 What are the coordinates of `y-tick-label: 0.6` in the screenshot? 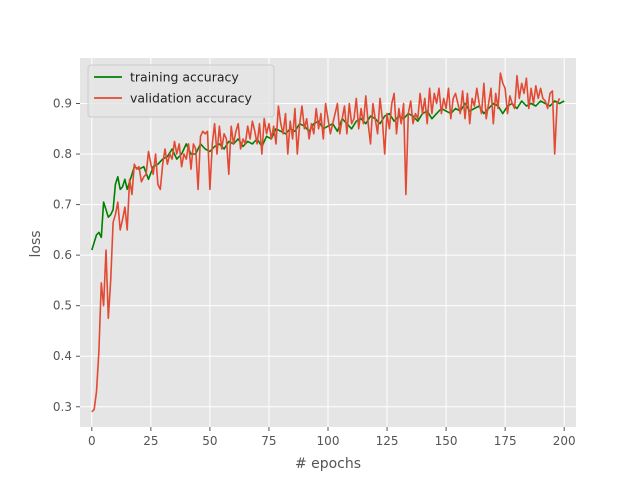 It's located at (62, 255).